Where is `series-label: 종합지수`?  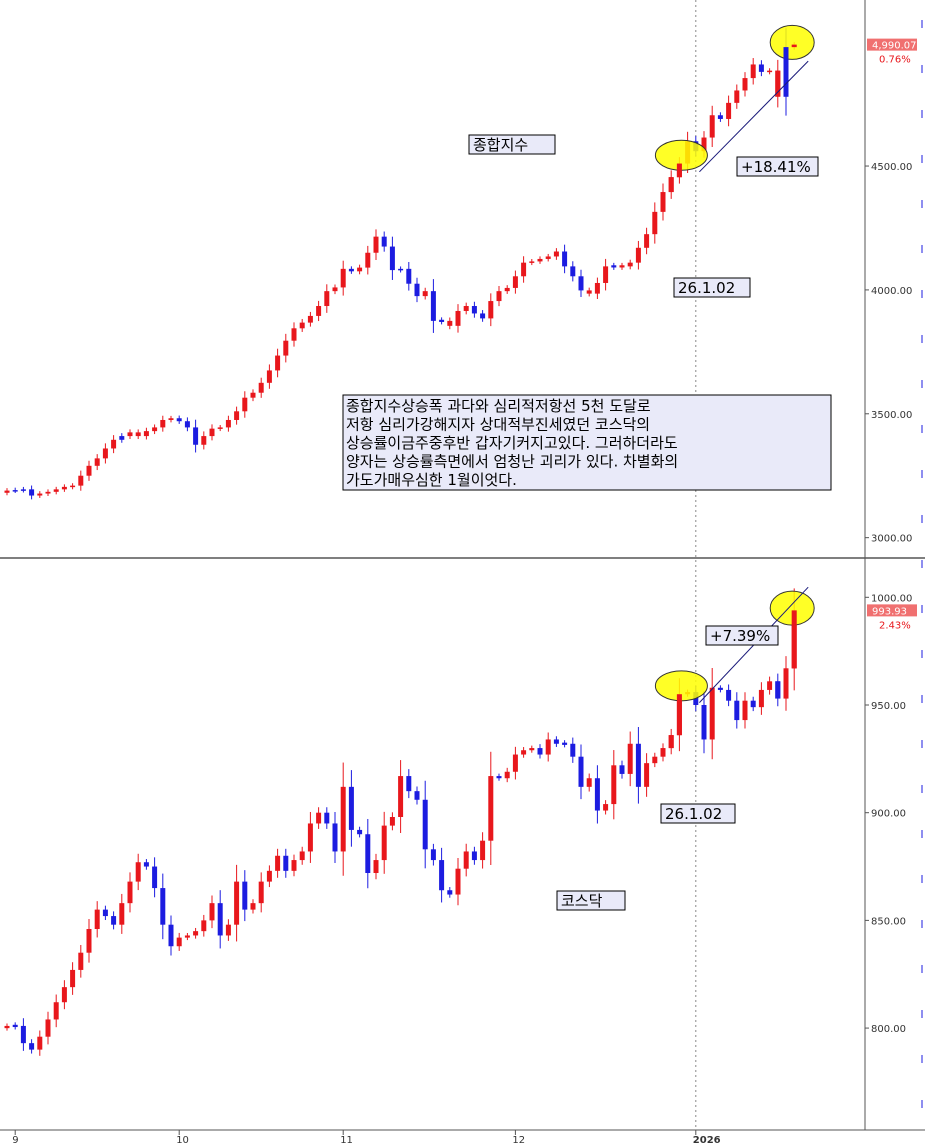 series-label: 종합지수 is located at coordinates (512, 144).